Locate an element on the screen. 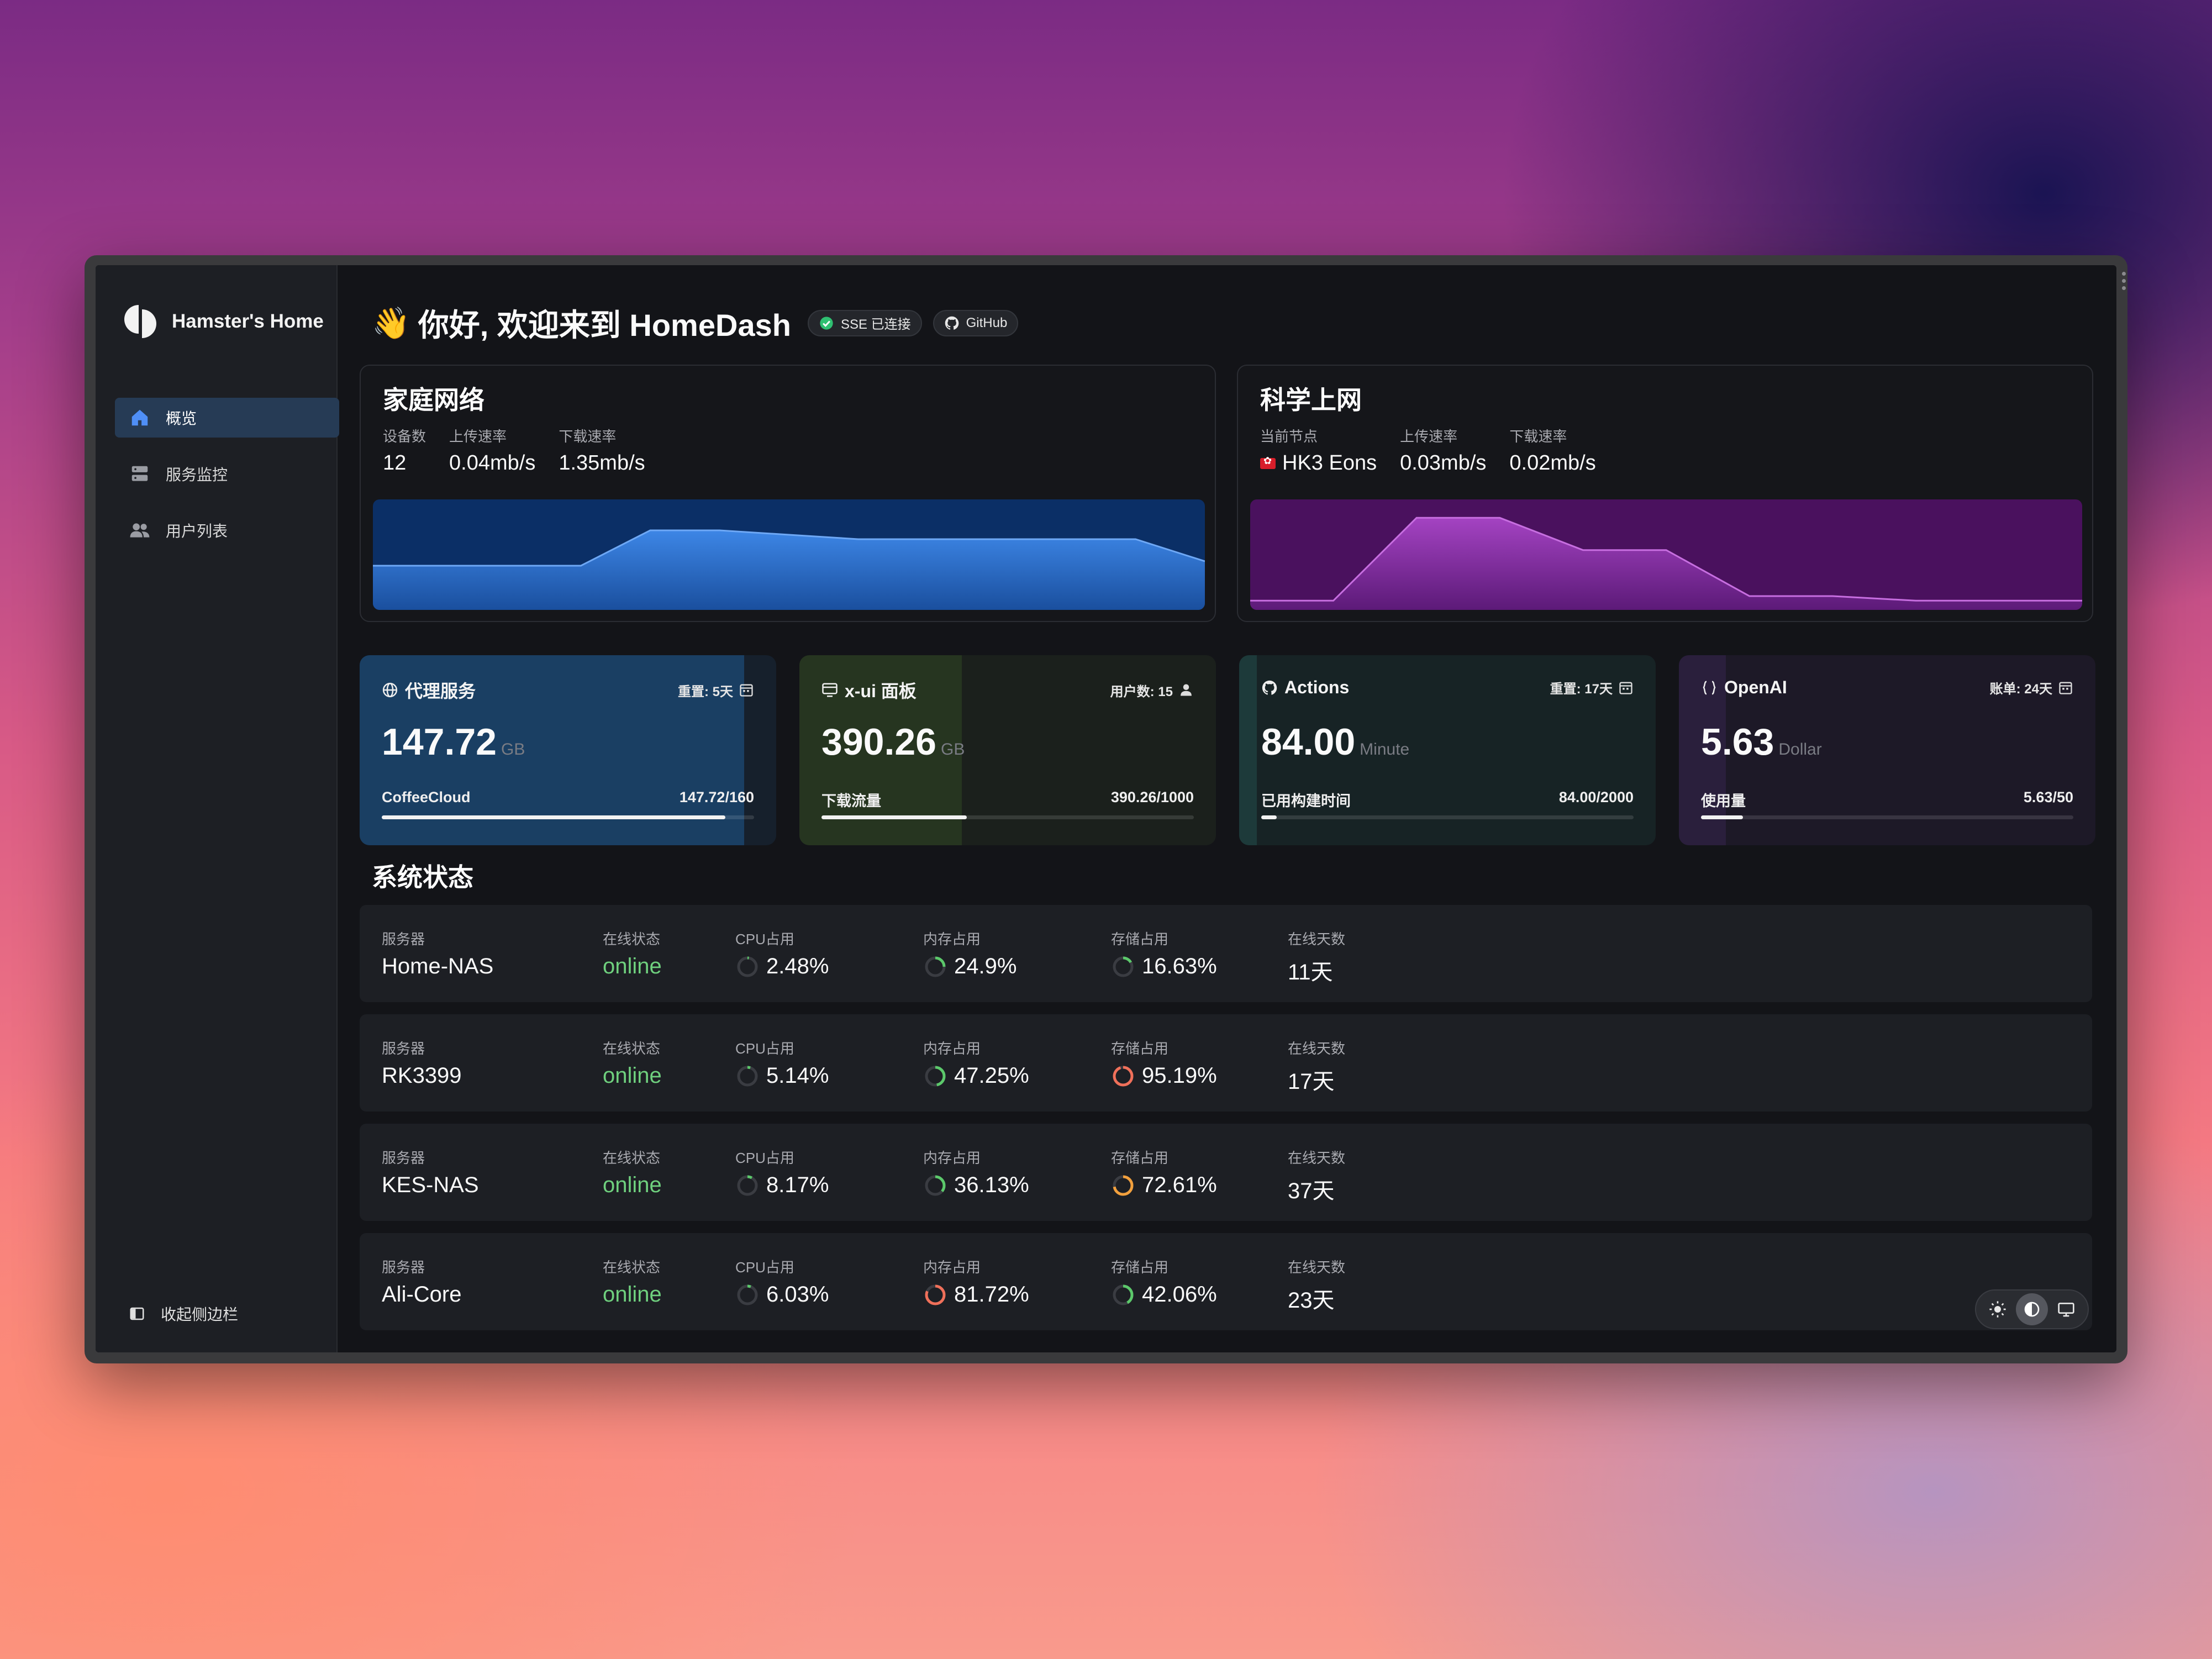  disk-usage-value: 72.61% is located at coordinates (1179, 1185).